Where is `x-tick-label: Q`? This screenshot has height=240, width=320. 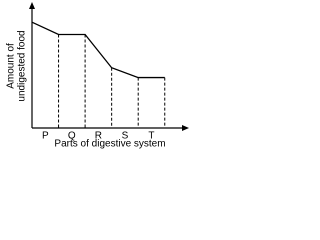
x-tick-label: Q is located at coordinates (72, 136).